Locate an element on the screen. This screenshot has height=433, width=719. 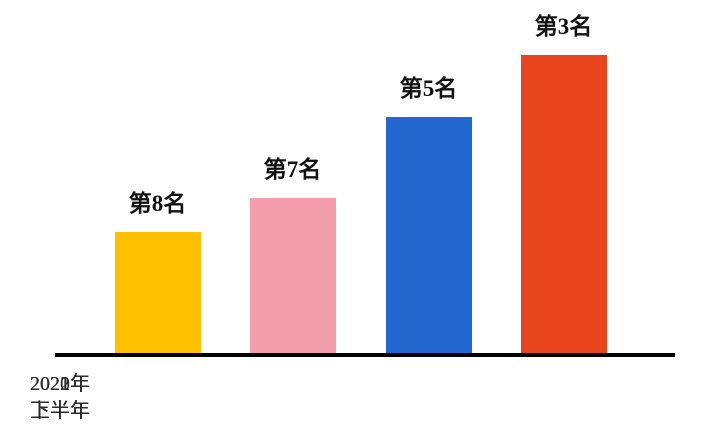
bar-2020-h2 is located at coordinates (157, 292).